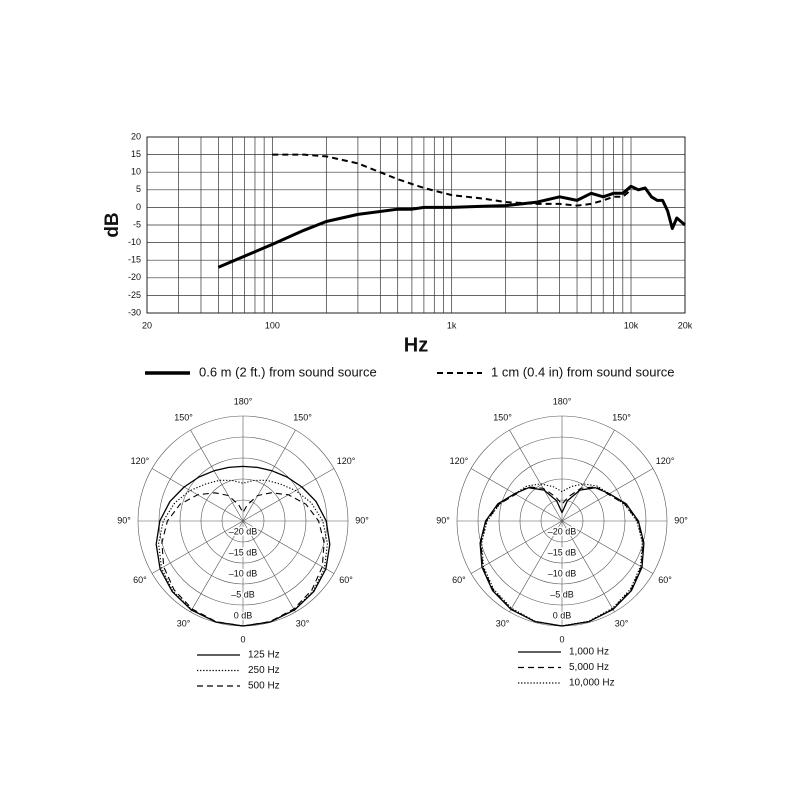 The height and width of the screenshot is (800, 800). I want to click on y-tick-label: 10, so click(136, 172).